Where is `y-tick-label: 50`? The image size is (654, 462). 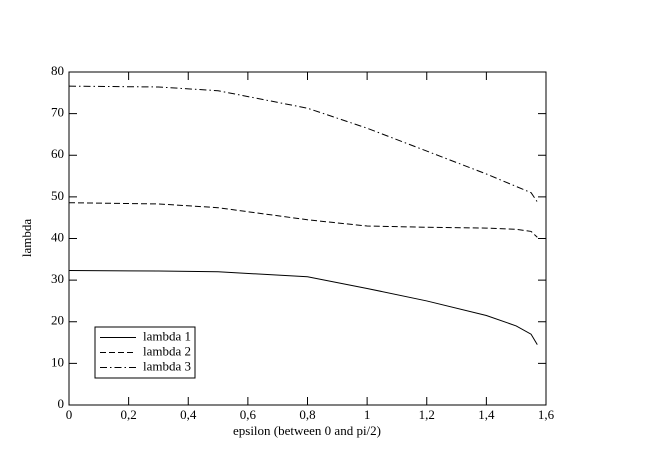 y-tick-label: 50 is located at coordinates (57, 195).